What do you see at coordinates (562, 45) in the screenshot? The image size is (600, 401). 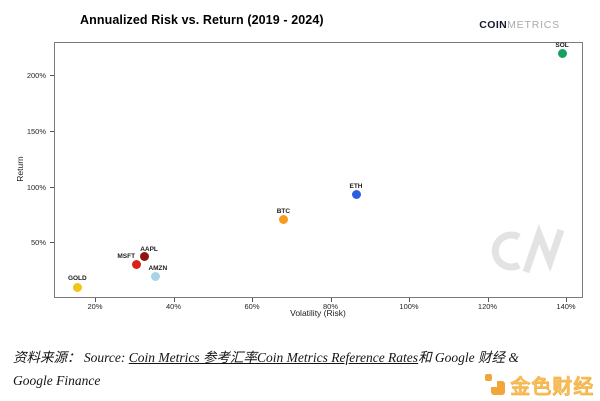 I see `data-point-label-sol: SOL` at bounding box center [562, 45].